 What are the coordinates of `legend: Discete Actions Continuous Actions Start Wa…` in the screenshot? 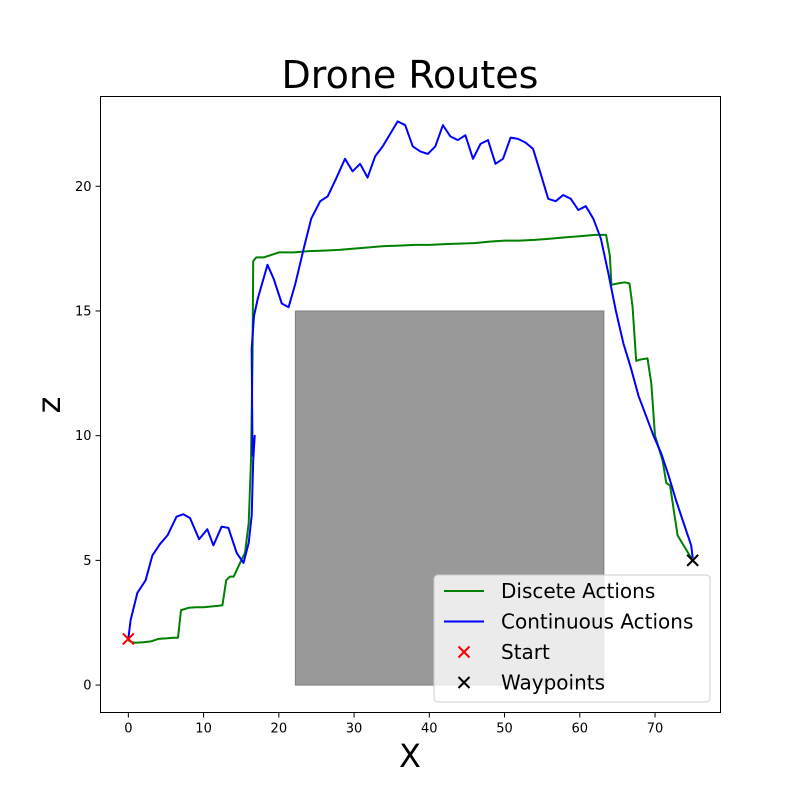 It's located at (572, 638).